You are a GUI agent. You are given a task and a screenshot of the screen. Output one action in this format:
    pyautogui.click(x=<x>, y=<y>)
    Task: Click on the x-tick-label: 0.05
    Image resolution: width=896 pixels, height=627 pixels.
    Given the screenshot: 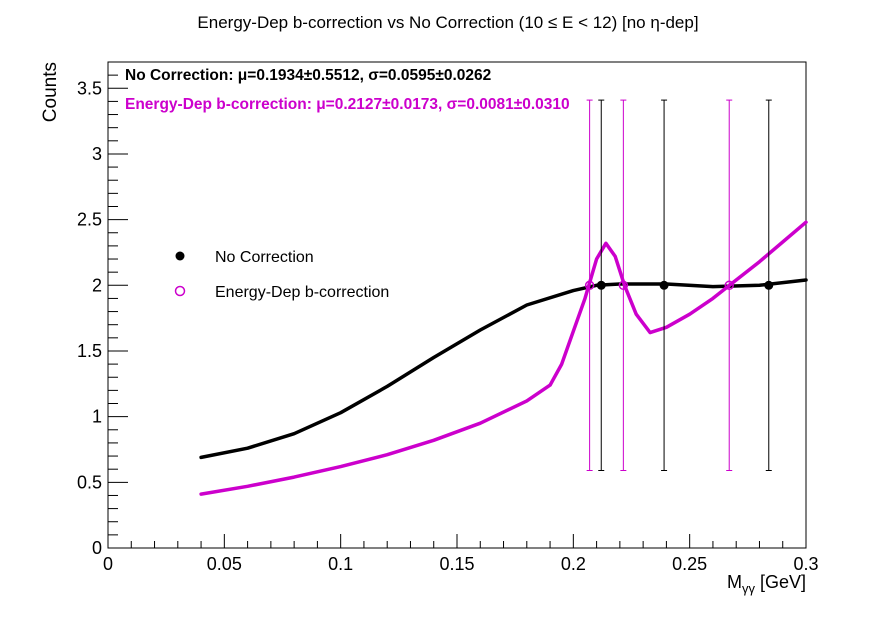 What is the action you would take?
    pyautogui.click(x=224, y=564)
    